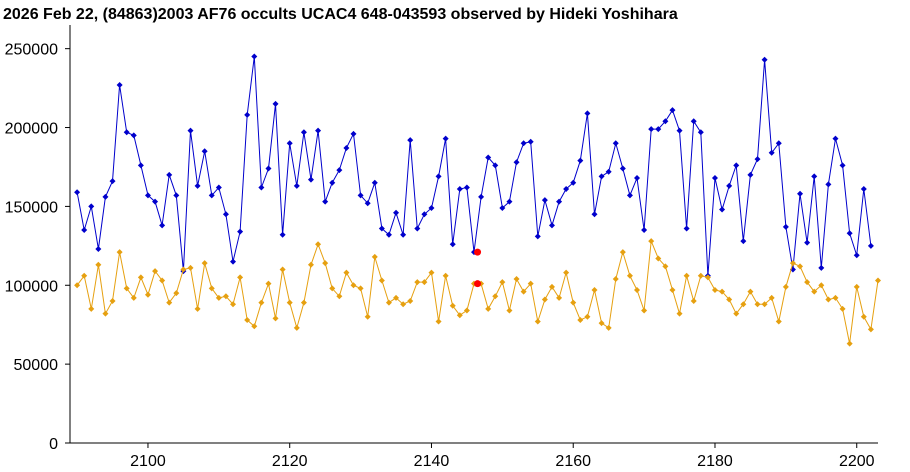 The width and height of the screenshot is (910, 472). What do you see at coordinates (478, 284) in the screenshot?
I see `highlight-point` at bounding box center [478, 284].